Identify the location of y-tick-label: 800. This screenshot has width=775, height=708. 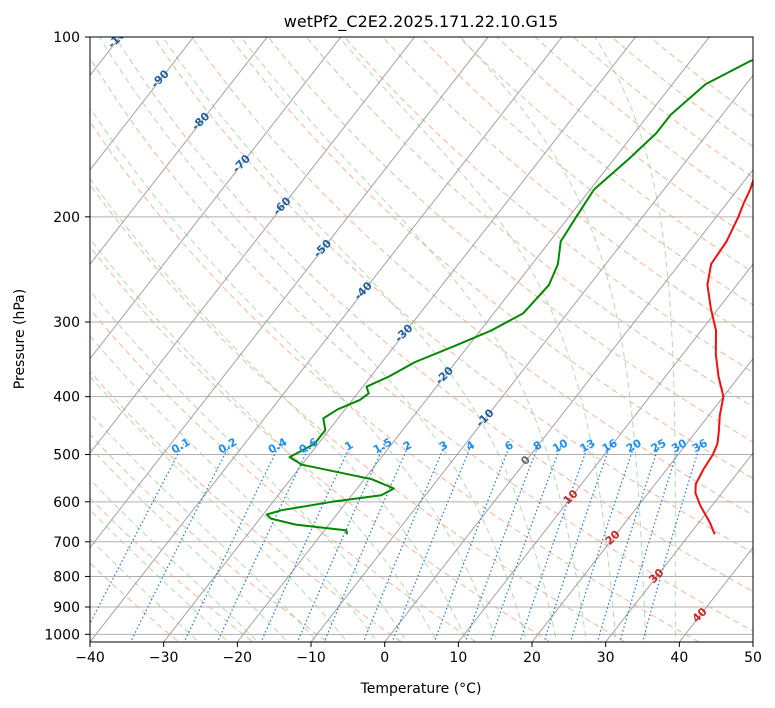
(66, 577).